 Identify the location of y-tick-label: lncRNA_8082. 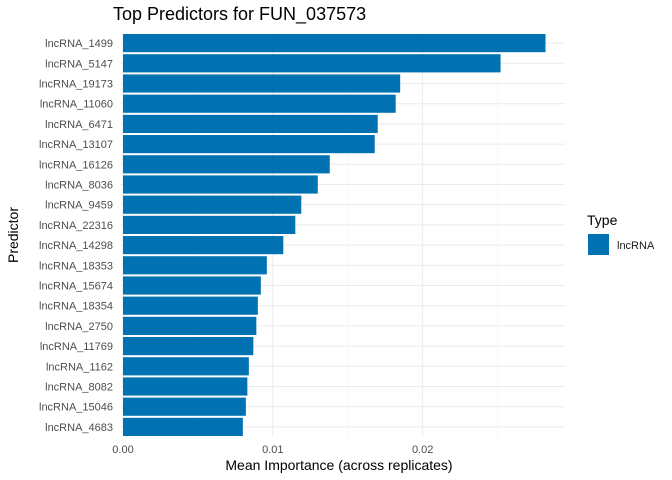
(79, 388).